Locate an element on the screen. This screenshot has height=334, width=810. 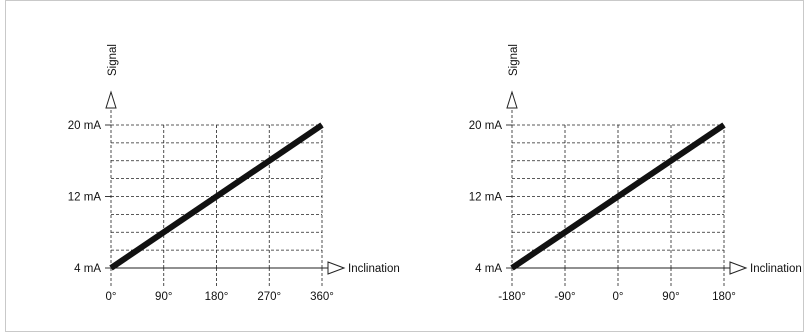
chart1-x-axis-title: Inclination is located at coordinates (374, 269).